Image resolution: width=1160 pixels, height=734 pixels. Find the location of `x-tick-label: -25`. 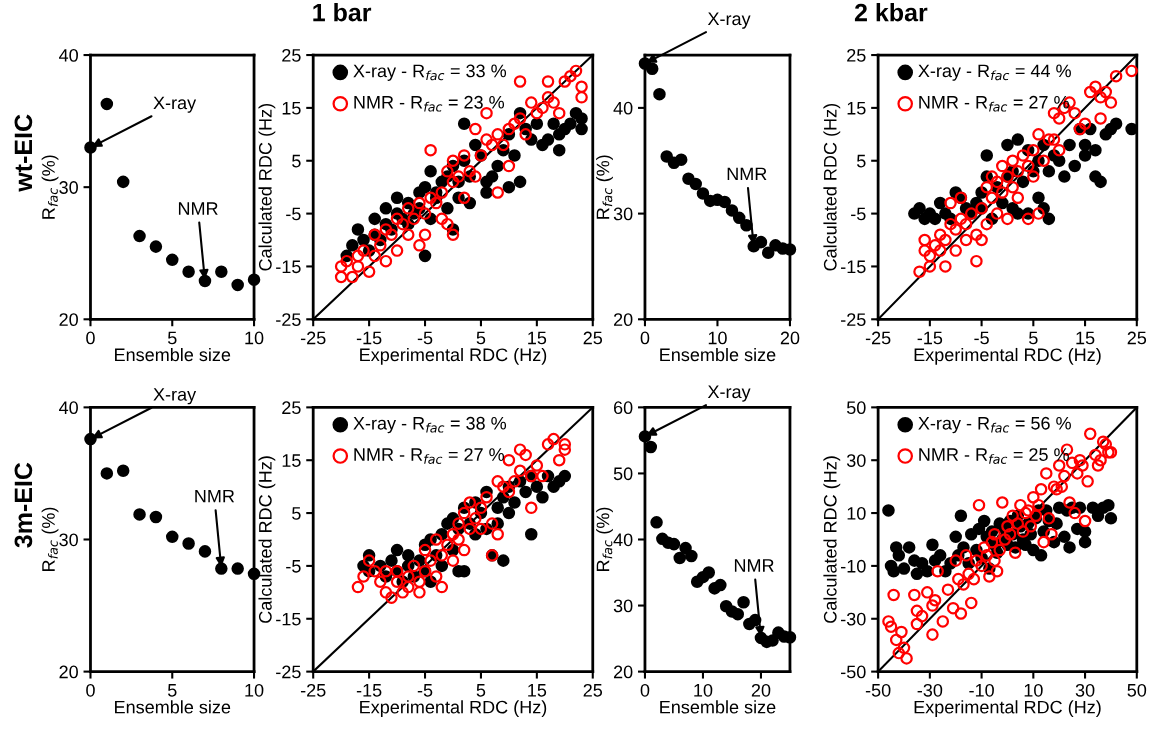

x-tick-label: -25 is located at coordinates (878, 338).